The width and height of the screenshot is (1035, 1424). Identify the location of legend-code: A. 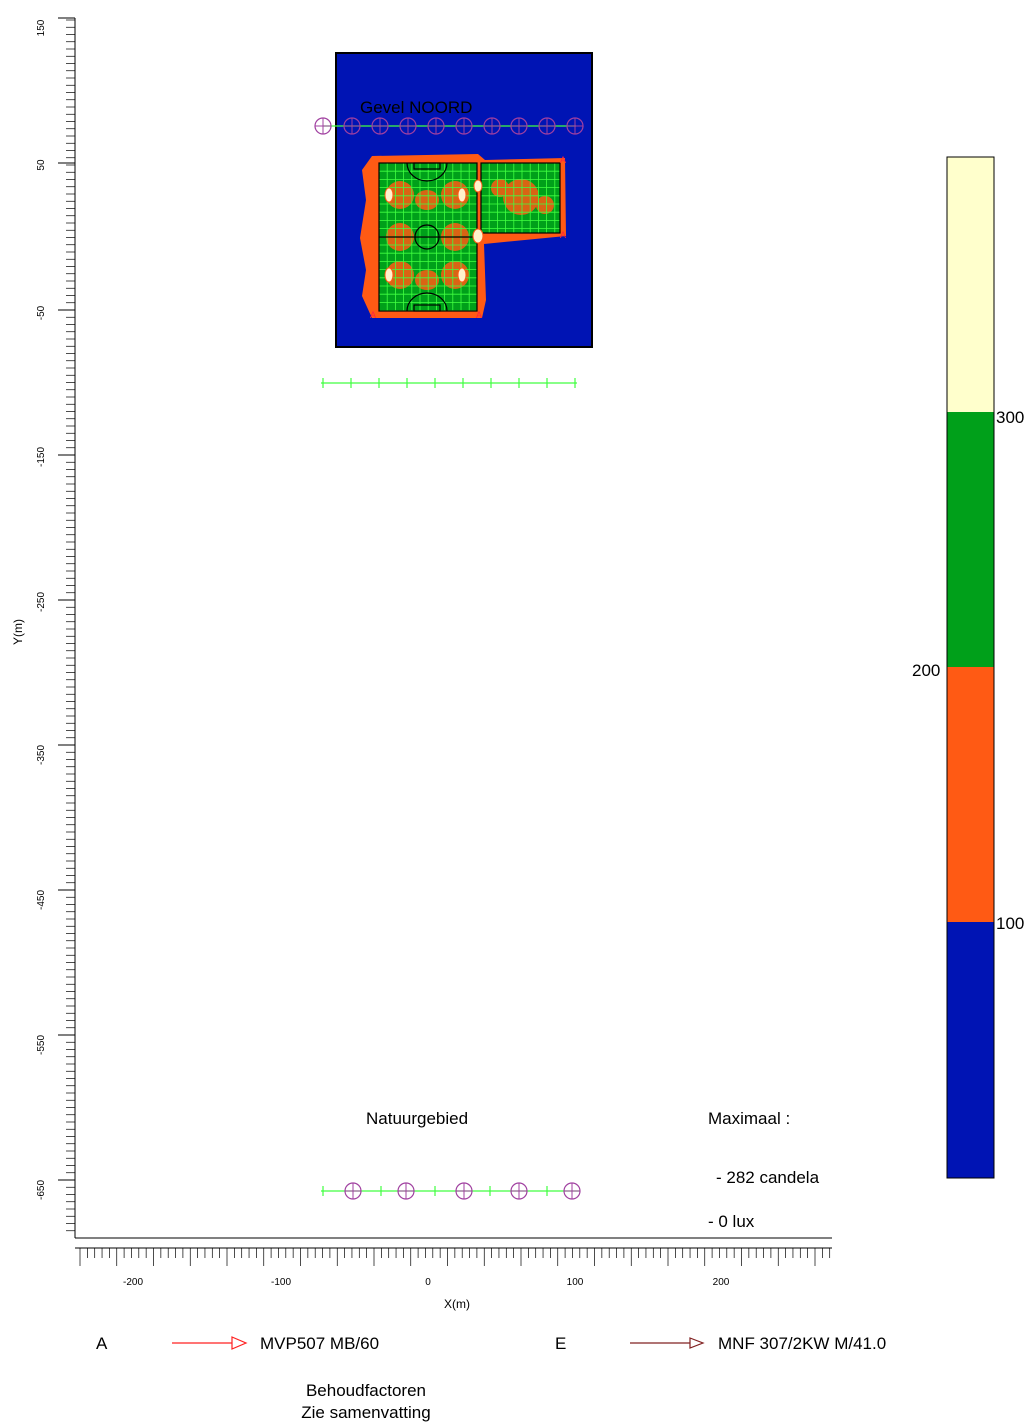
(102, 1343).